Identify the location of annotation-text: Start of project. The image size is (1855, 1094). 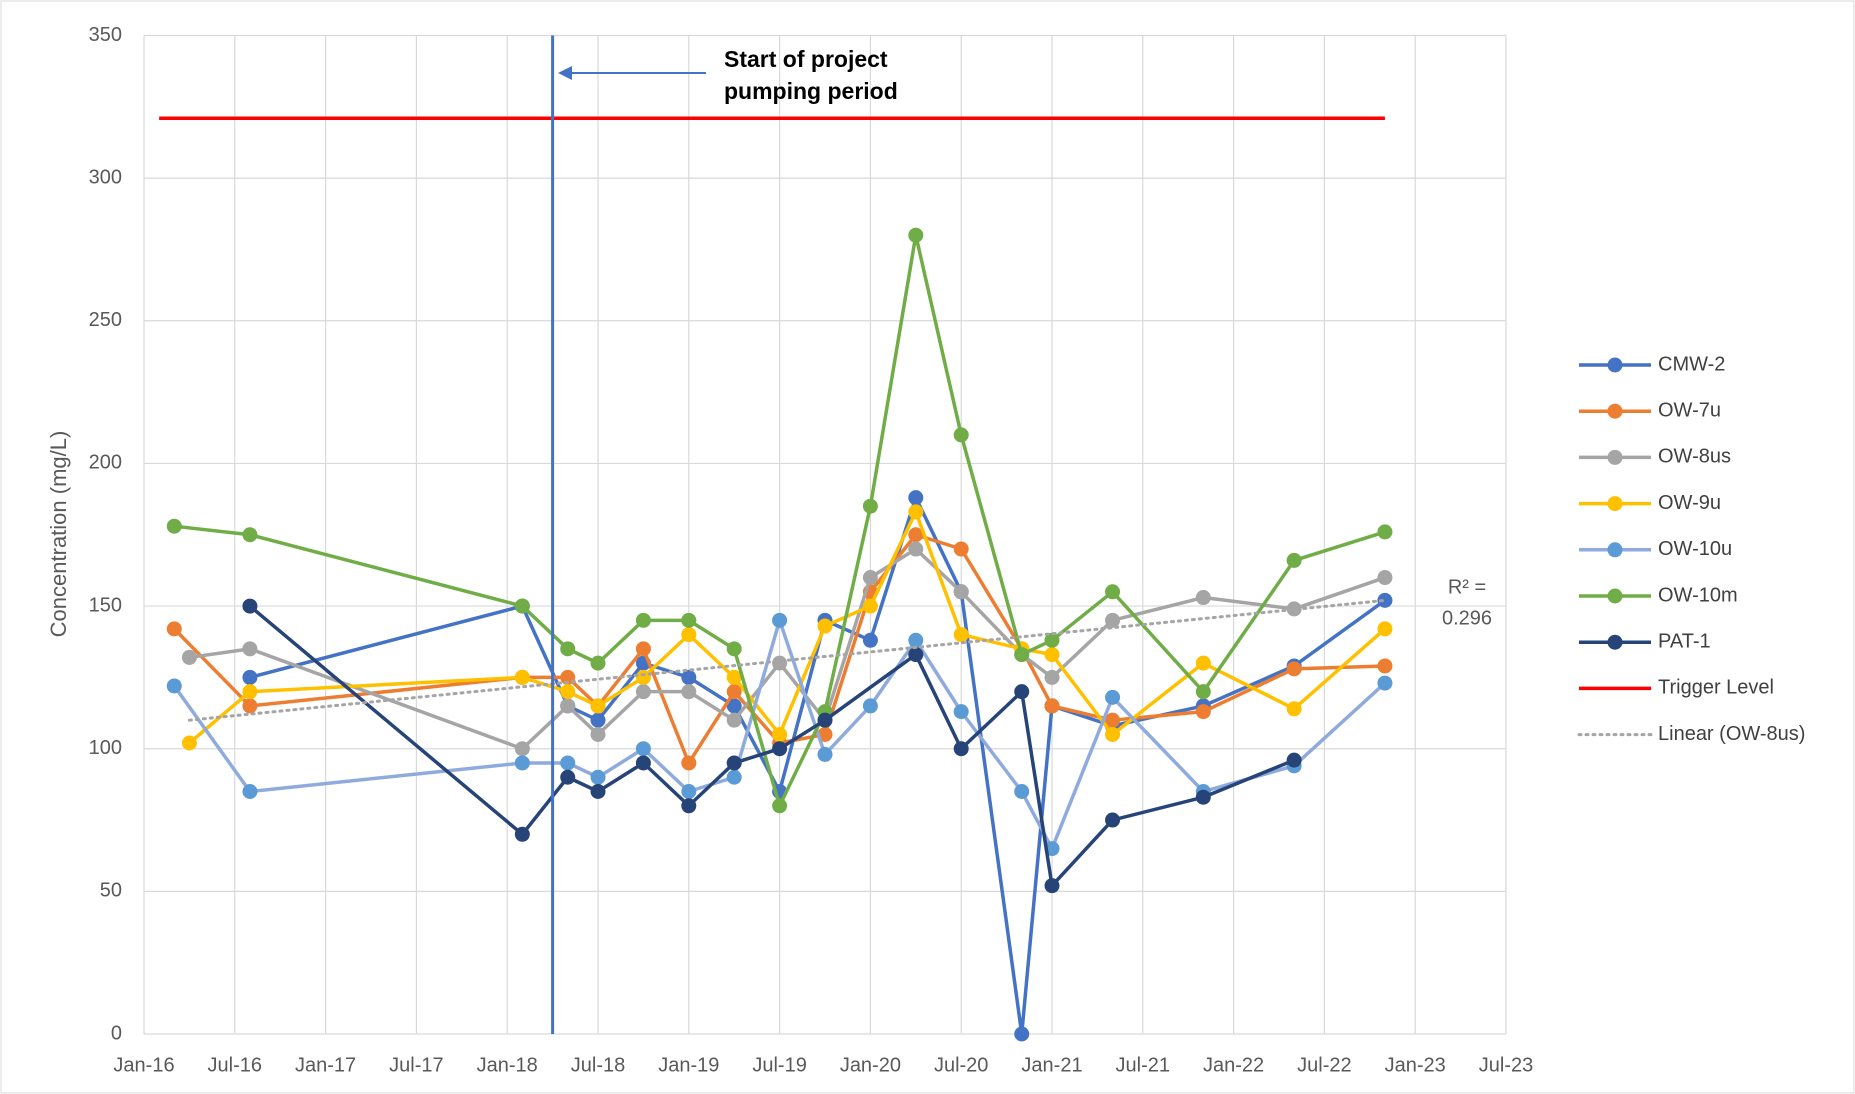
(806, 59).